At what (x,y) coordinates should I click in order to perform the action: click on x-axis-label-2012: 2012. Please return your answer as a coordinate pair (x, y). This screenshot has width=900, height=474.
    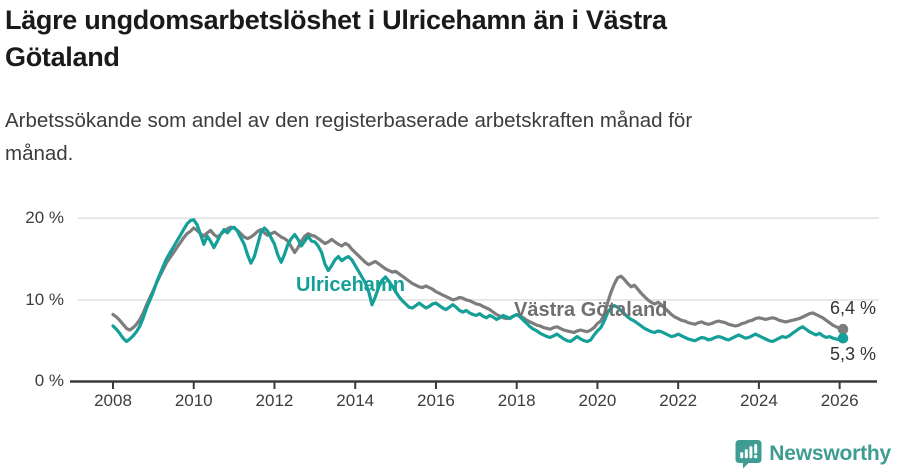
    Looking at the image, I should click on (274, 400).